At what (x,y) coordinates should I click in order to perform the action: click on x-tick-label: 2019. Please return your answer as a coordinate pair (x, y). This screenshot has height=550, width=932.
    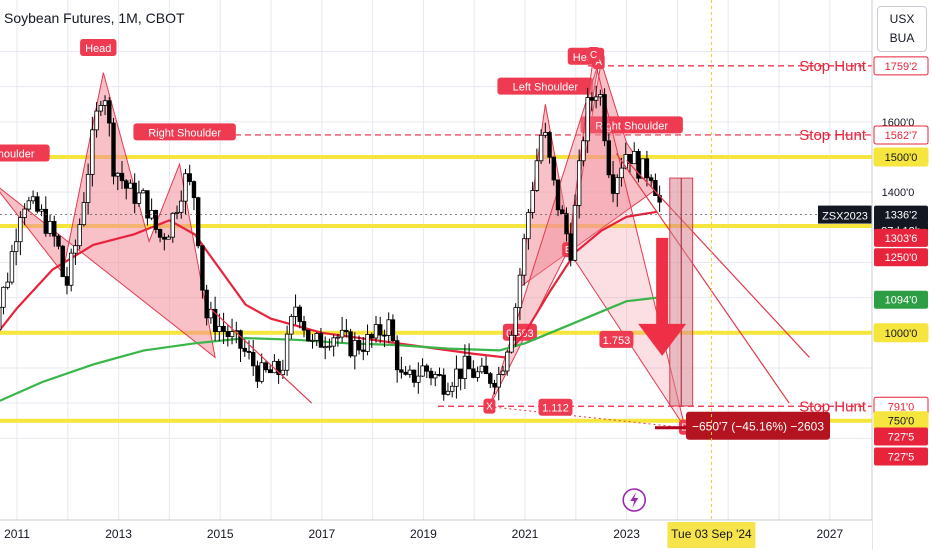
    Looking at the image, I should click on (423, 534).